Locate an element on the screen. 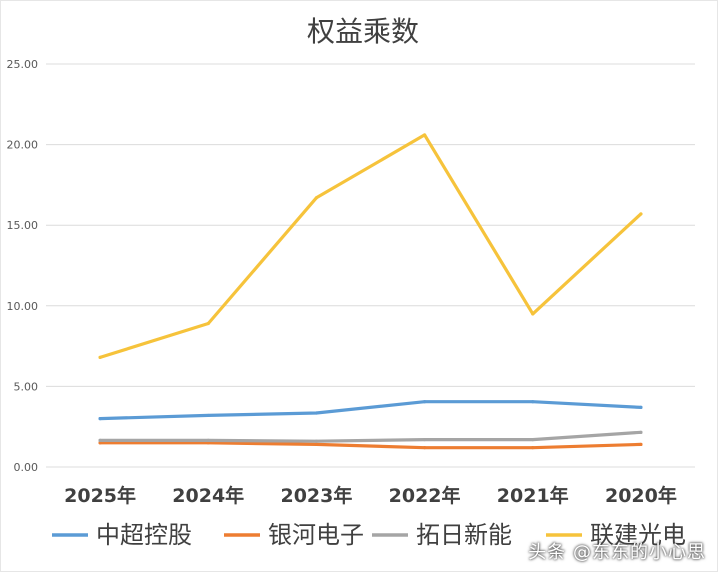 This screenshot has height=574, width=720. chart-title: 权益乘数 is located at coordinates (363, 31).